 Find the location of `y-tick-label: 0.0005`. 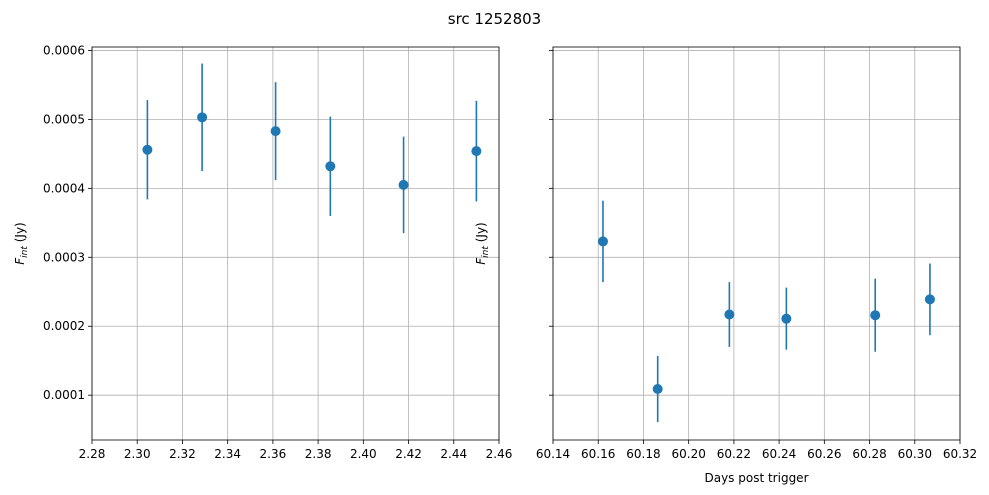

y-tick-label: 0.0005 is located at coordinates (64, 119).